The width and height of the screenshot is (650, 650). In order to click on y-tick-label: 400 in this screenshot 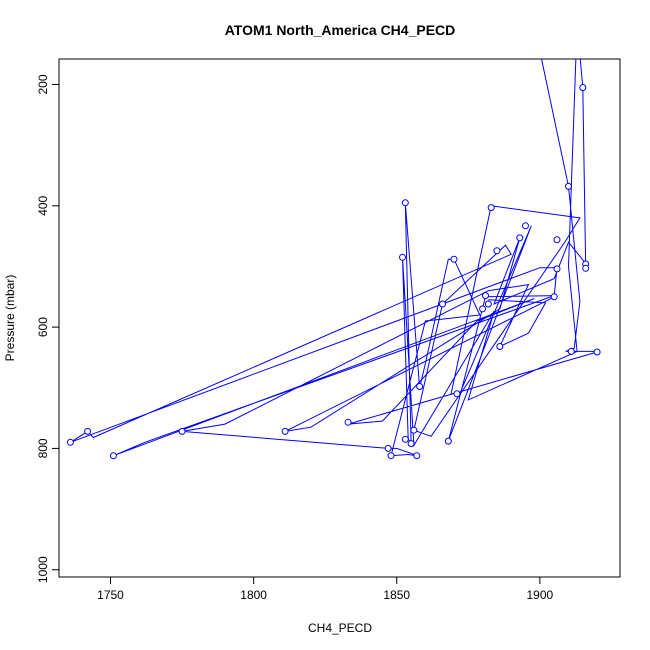, I will do `click(43, 205)`.